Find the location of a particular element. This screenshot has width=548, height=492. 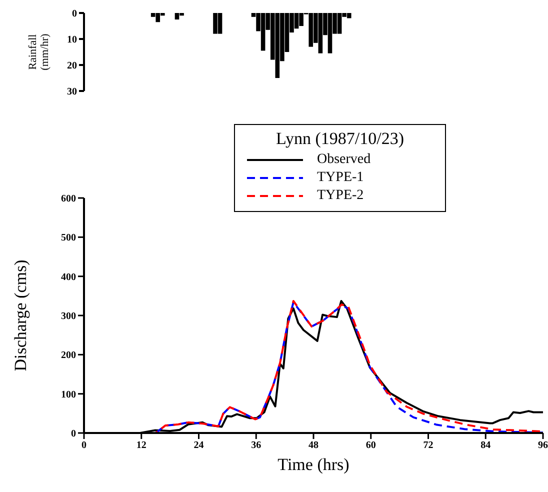

x-tick-label: 84 is located at coordinates (485, 446).